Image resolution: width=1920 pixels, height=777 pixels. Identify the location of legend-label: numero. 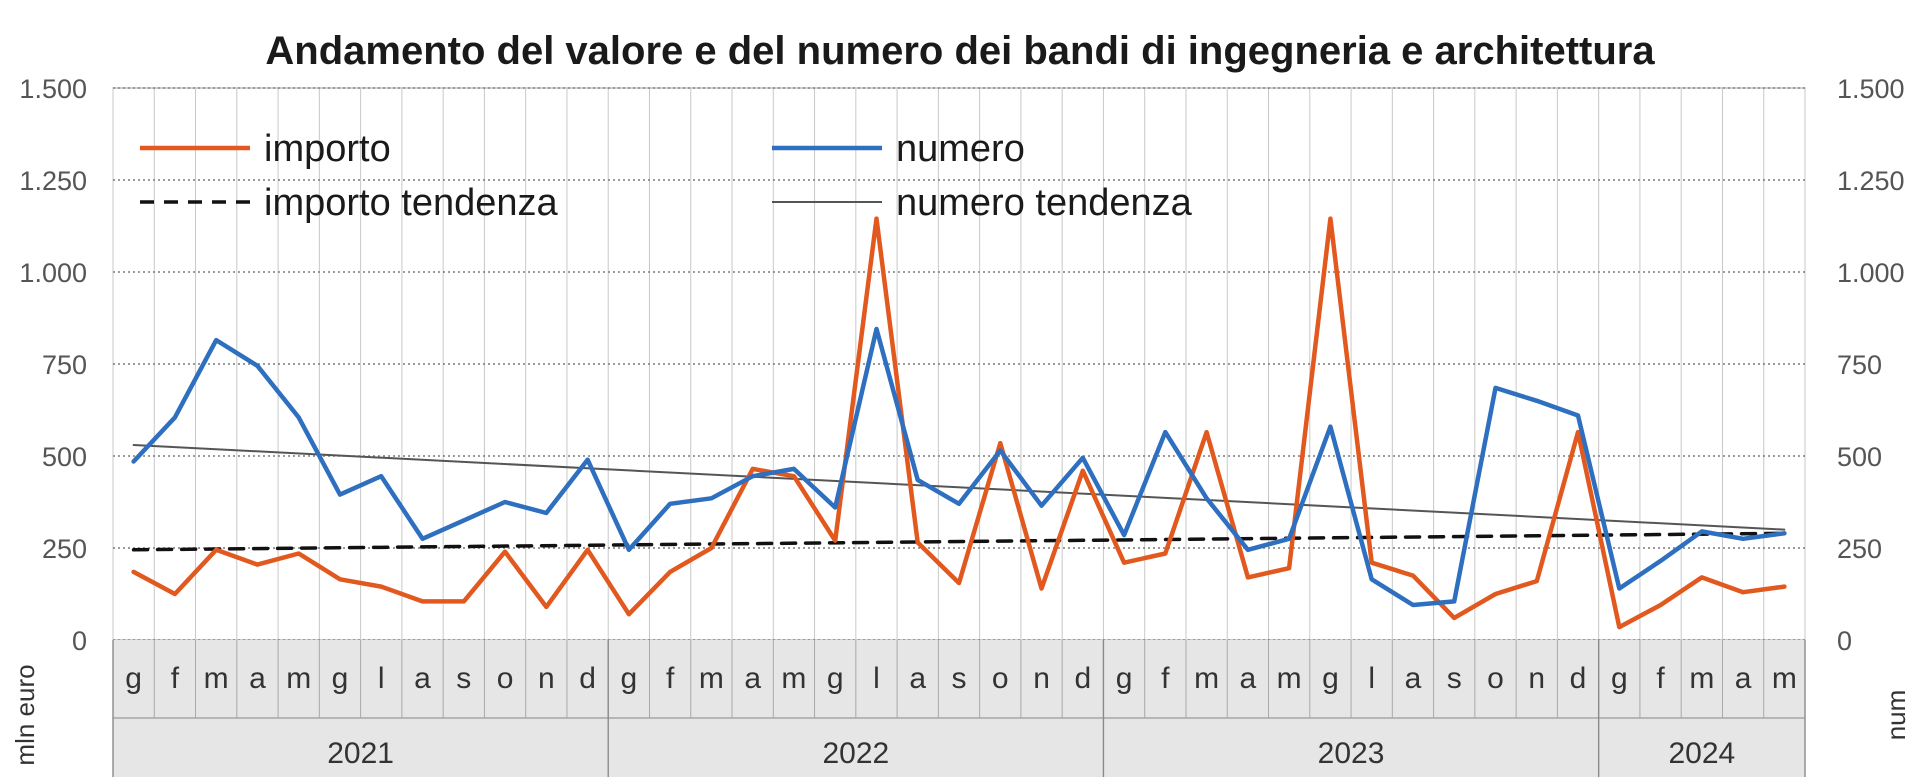
(960, 149).